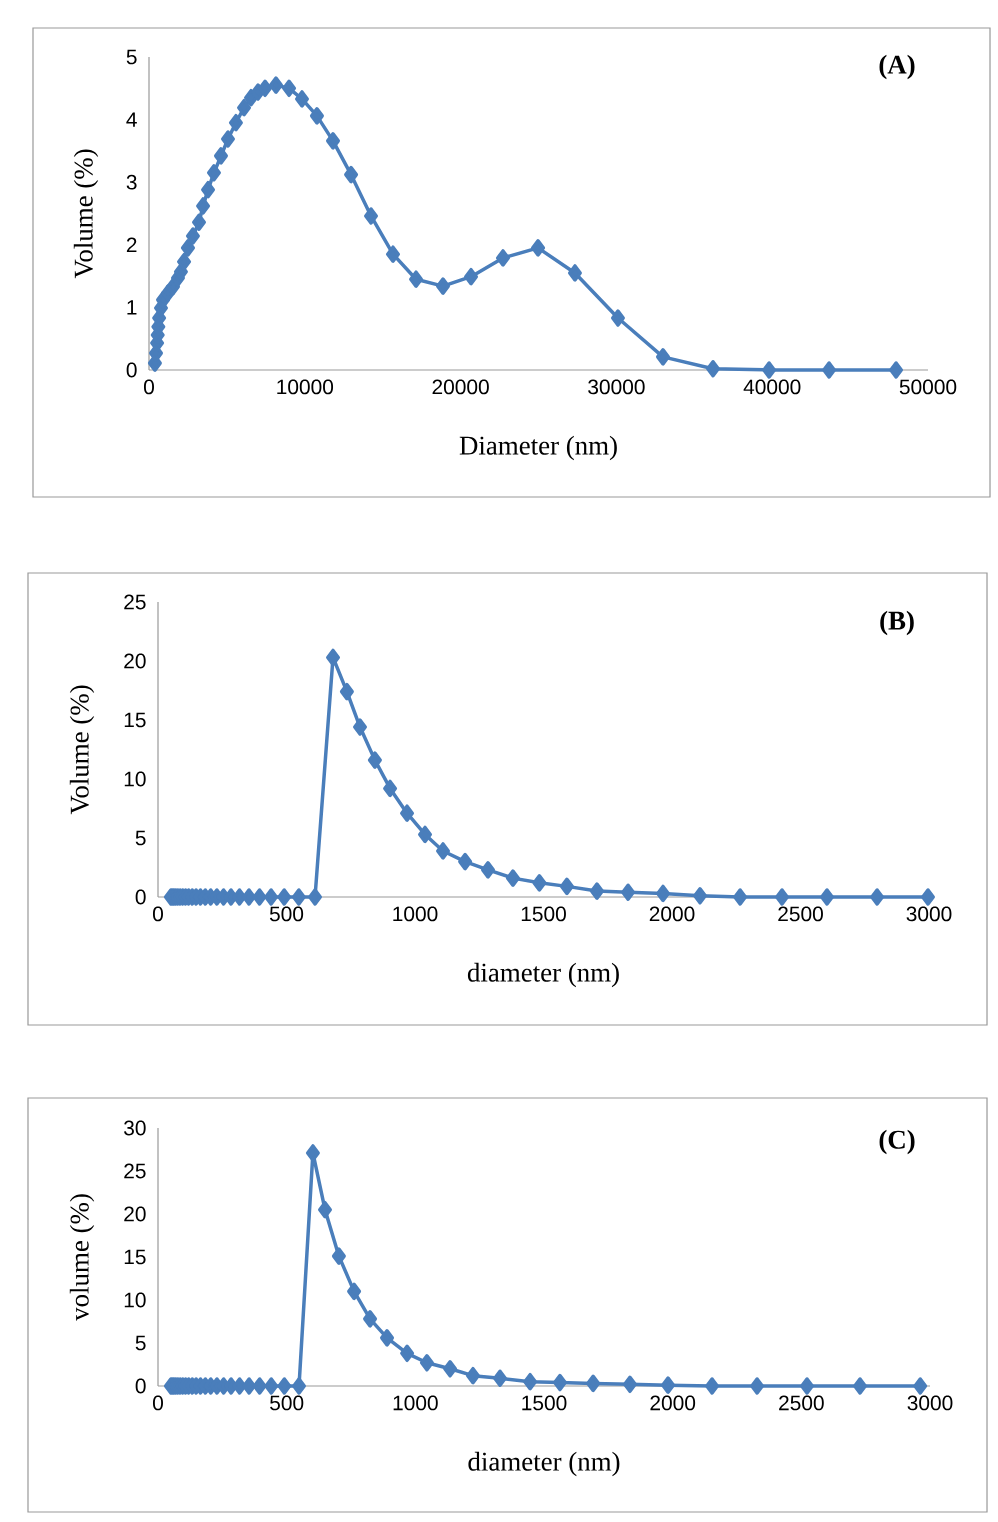 The height and width of the screenshot is (1522, 998). I want to click on x-tick-label: 40000, so click(772, 387).